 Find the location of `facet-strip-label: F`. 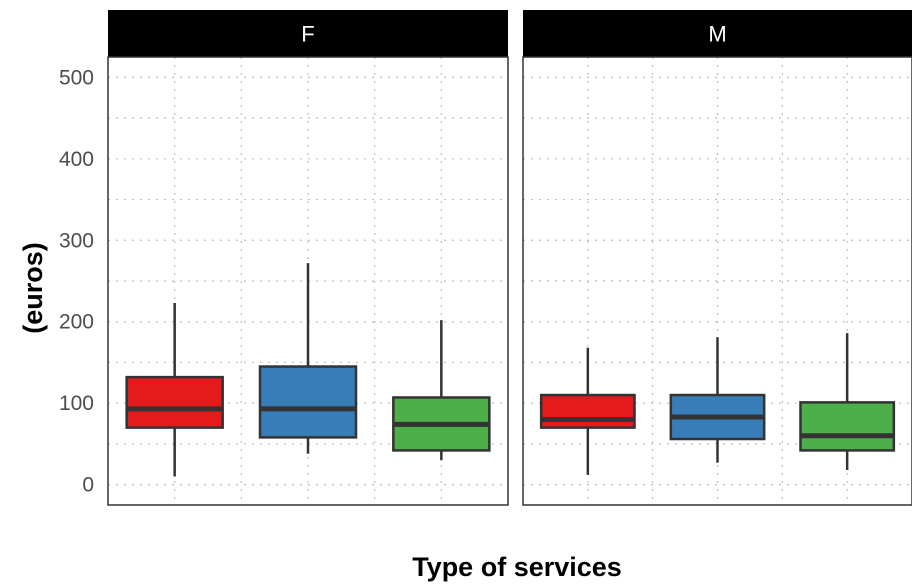

facet-strip-label: F is located at coordinates (307, 34).